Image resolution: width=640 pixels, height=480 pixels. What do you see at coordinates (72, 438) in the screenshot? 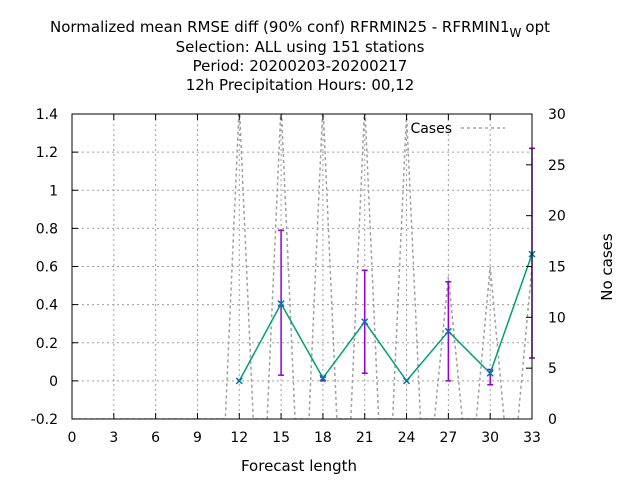
I see `x-tick-label: 0` at bounding box center [72, 438].